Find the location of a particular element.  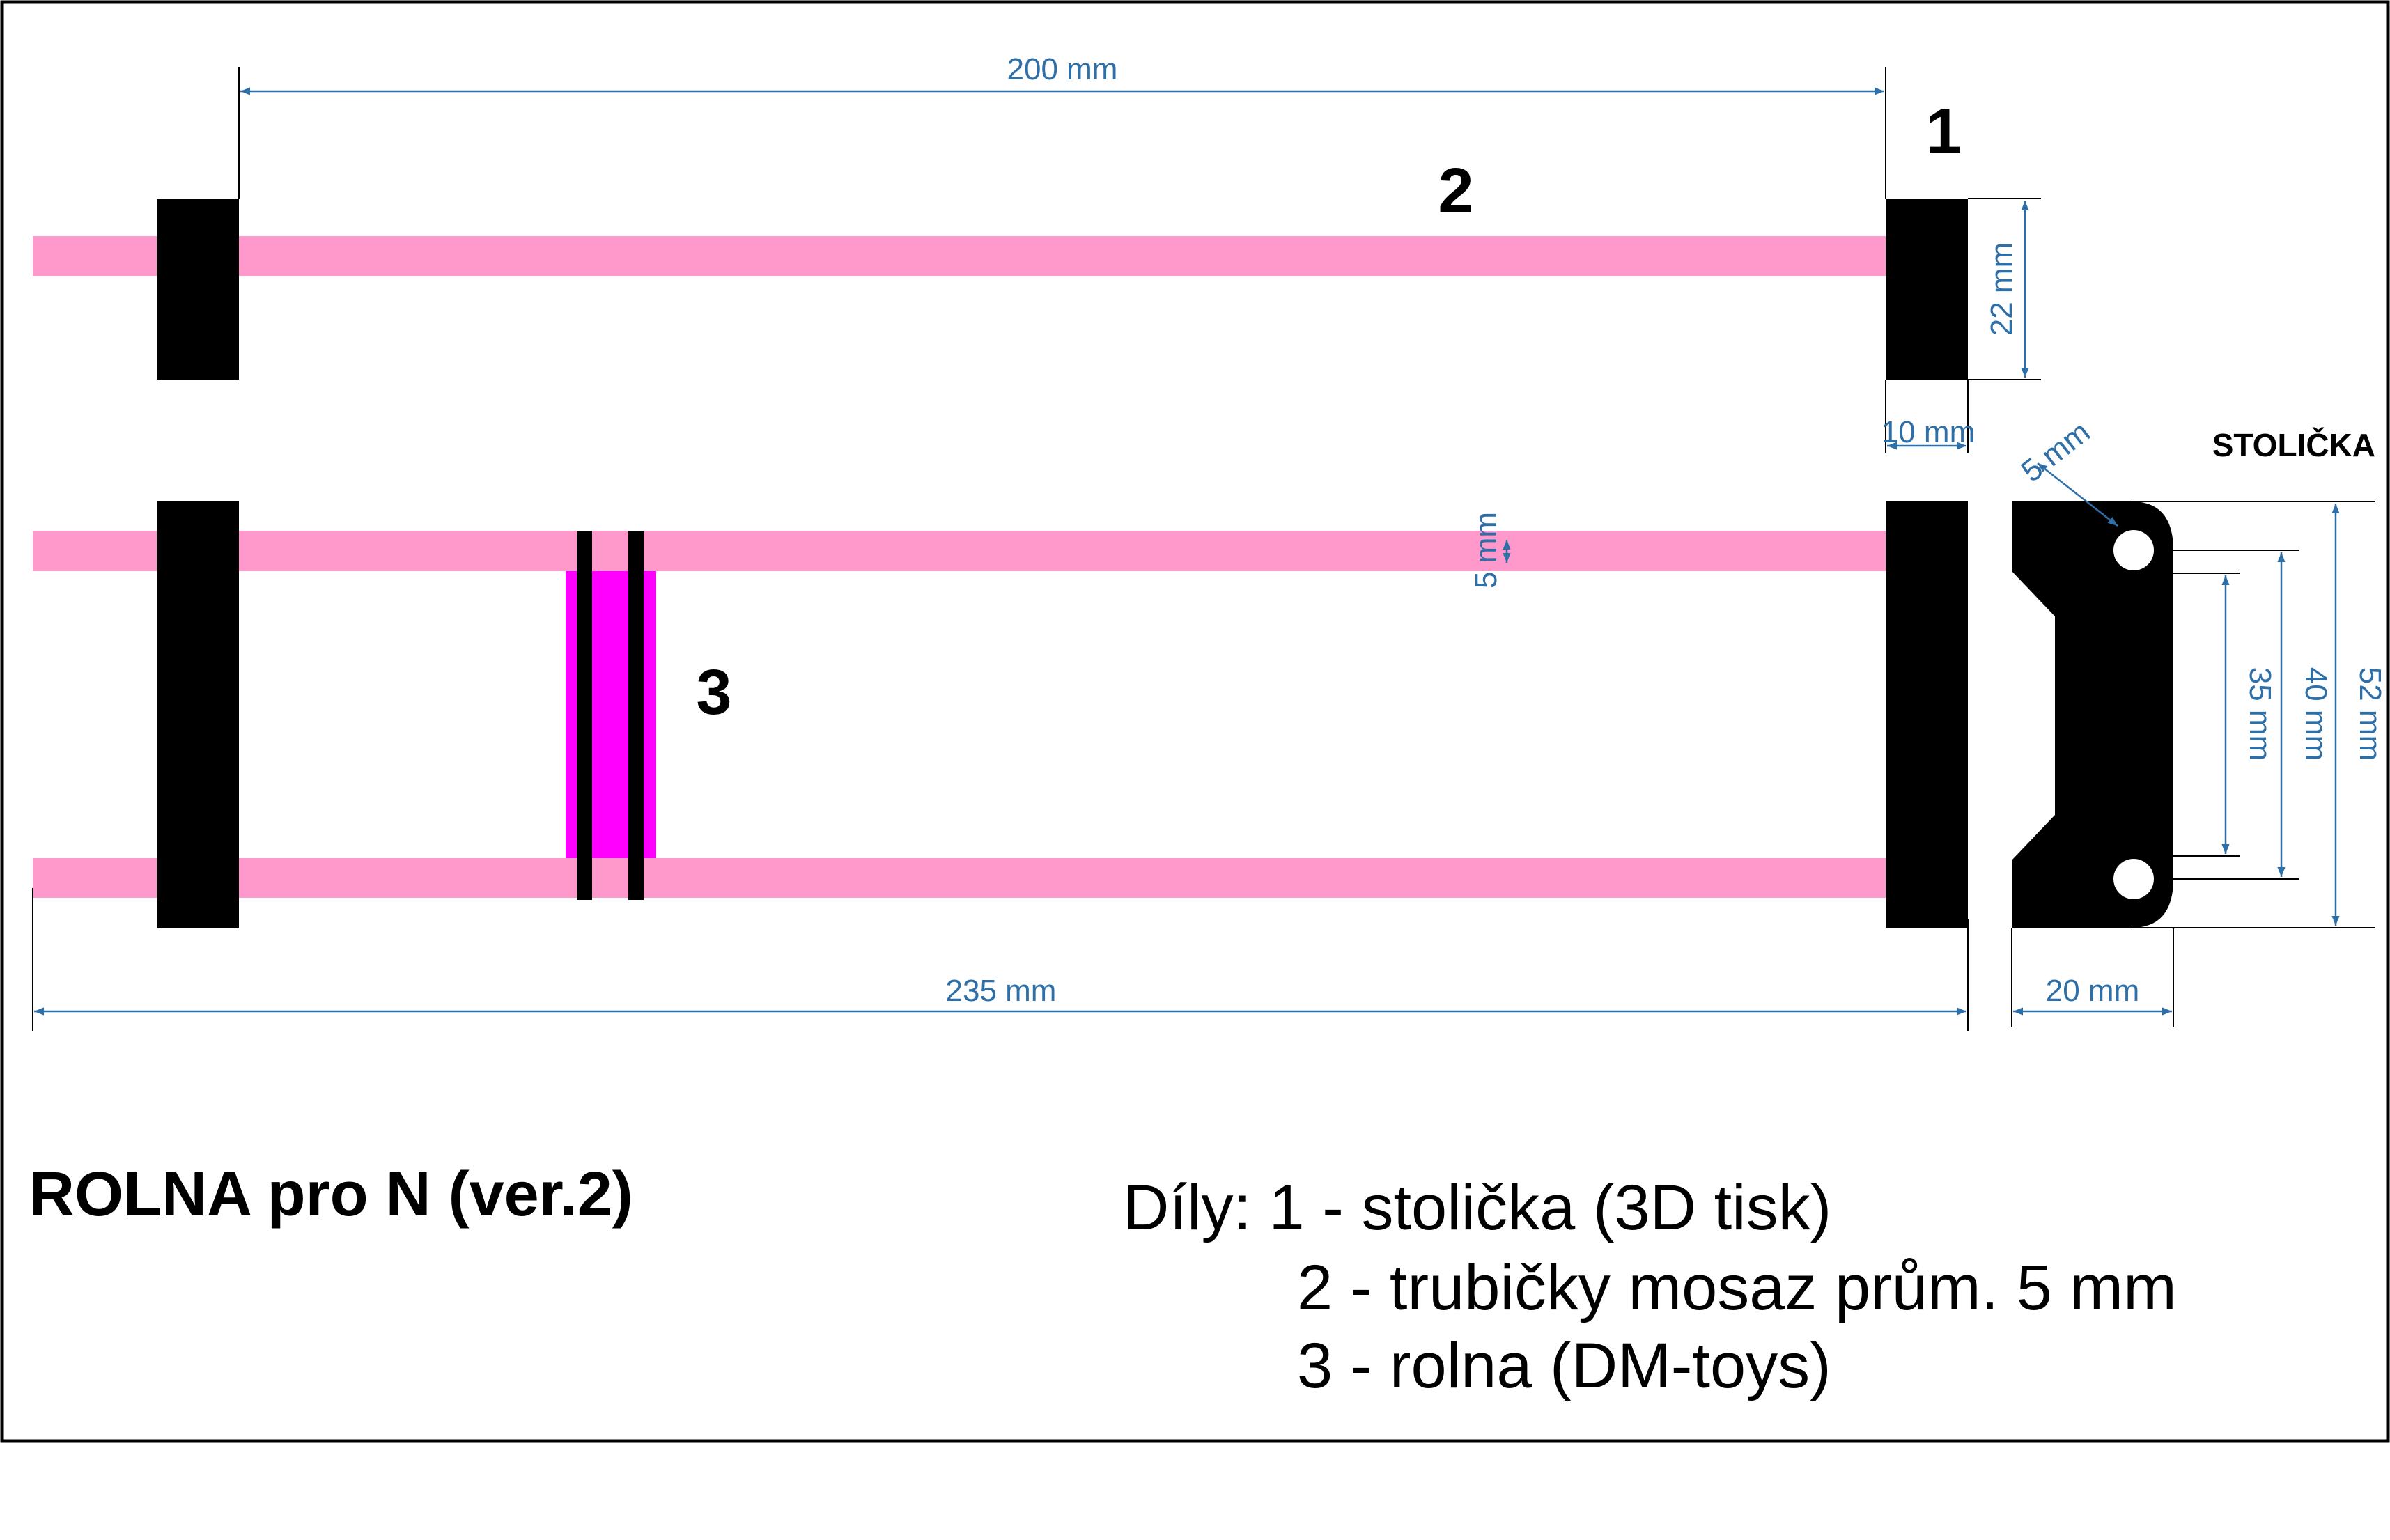

stolicka-hole-bottom is located at coordinates (2133, 879).